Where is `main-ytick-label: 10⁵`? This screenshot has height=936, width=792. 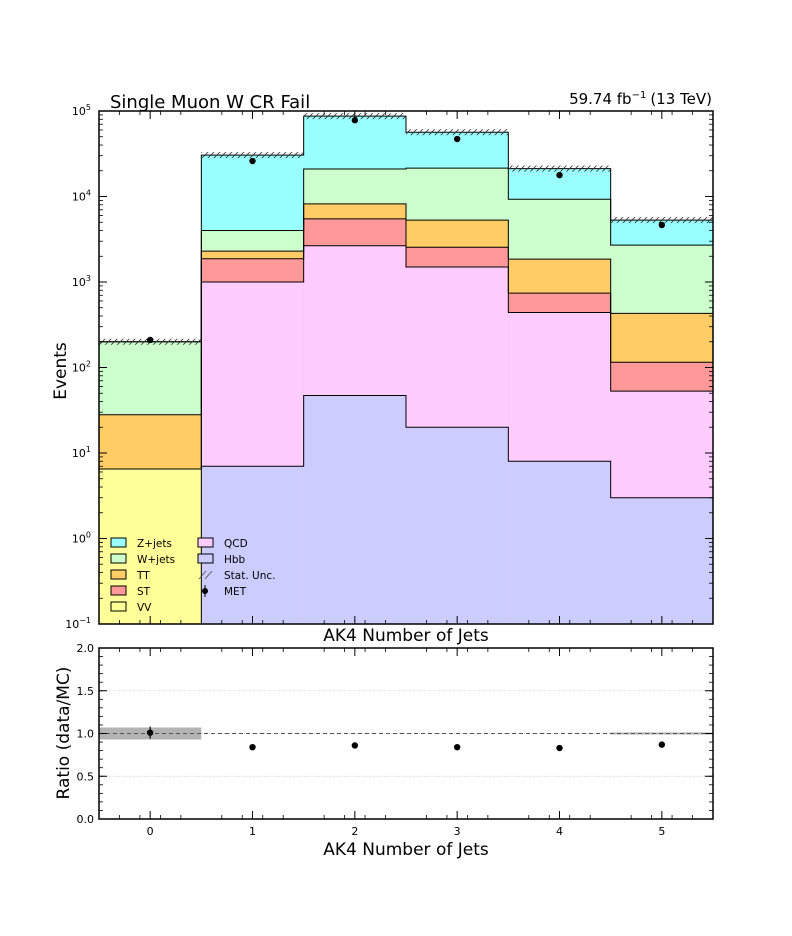 main-ytick-label: 10⁵ is located at coordinates (81, 110).